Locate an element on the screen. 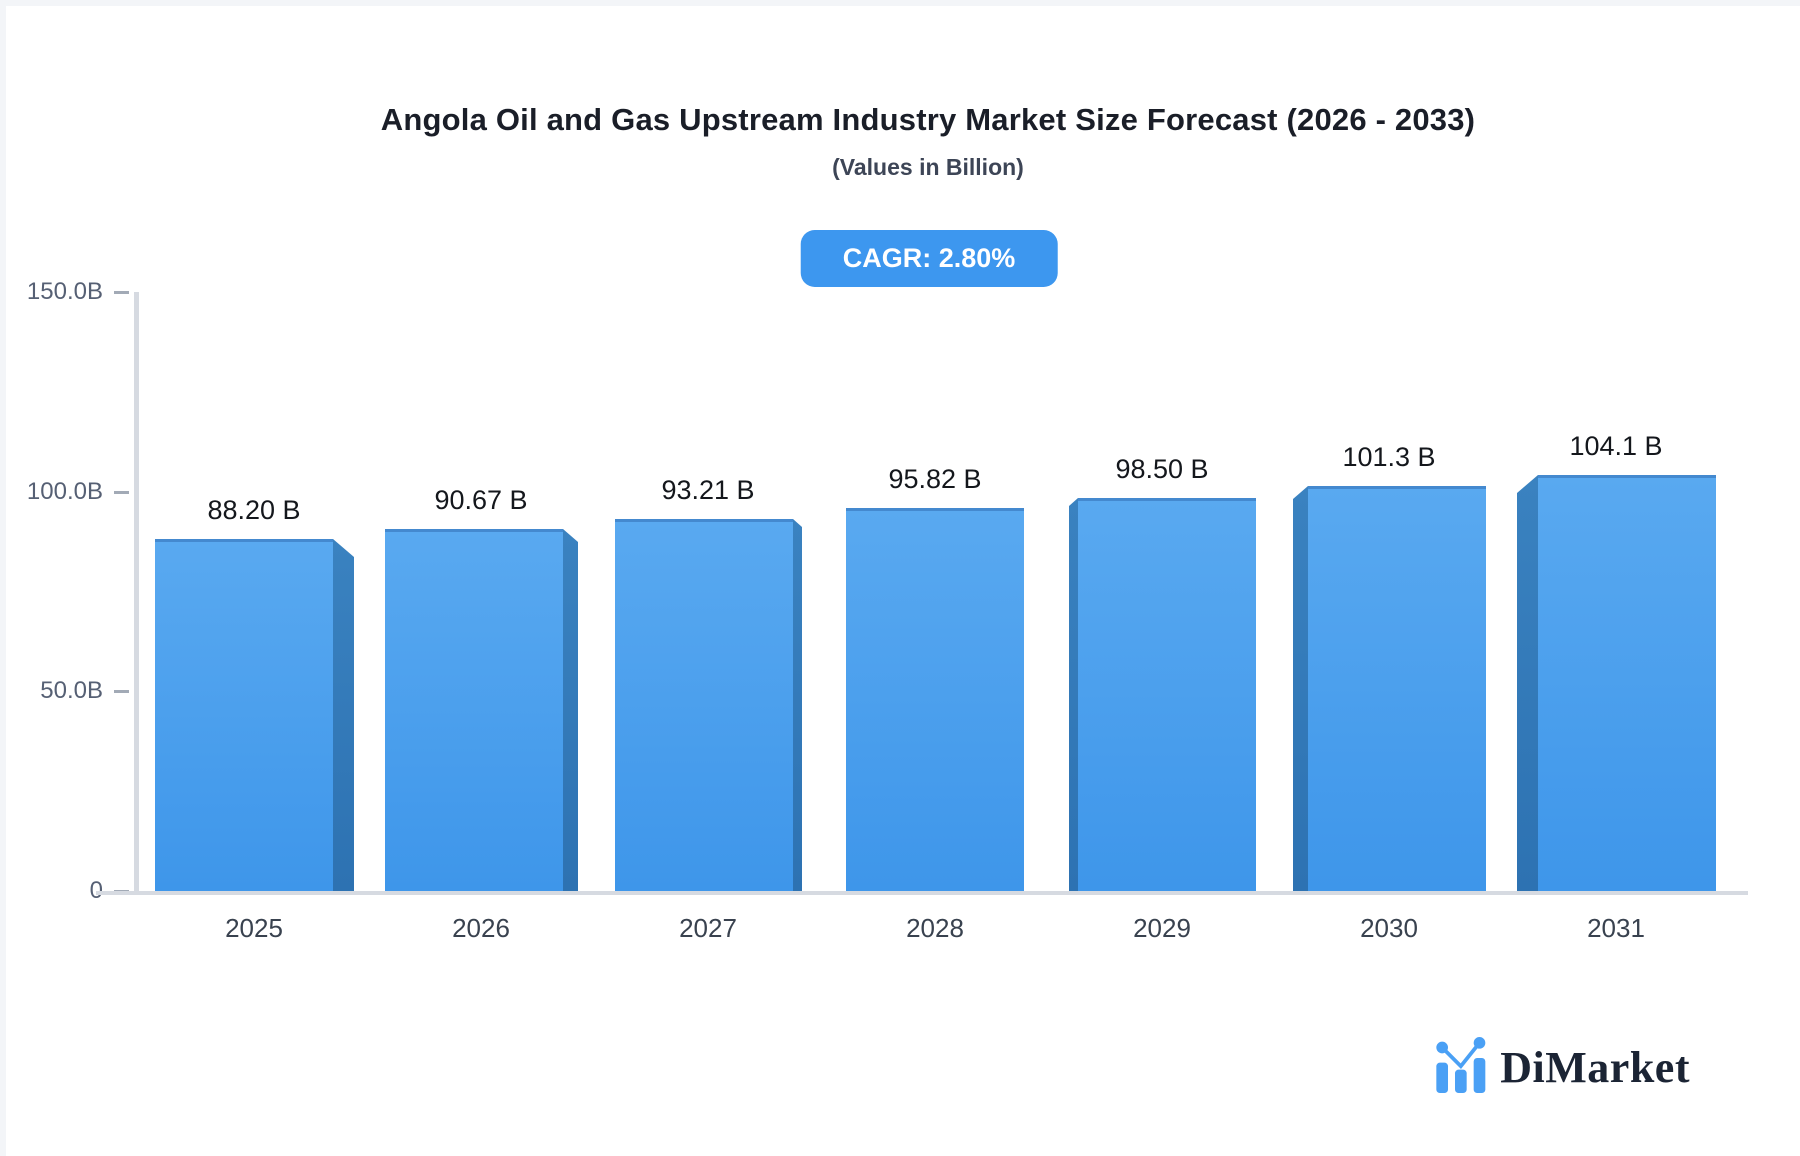 The height and width of the screenshot is (1156, 1800). chart-subtitle: (Values in Billion) is located at coordinates (928, 167).